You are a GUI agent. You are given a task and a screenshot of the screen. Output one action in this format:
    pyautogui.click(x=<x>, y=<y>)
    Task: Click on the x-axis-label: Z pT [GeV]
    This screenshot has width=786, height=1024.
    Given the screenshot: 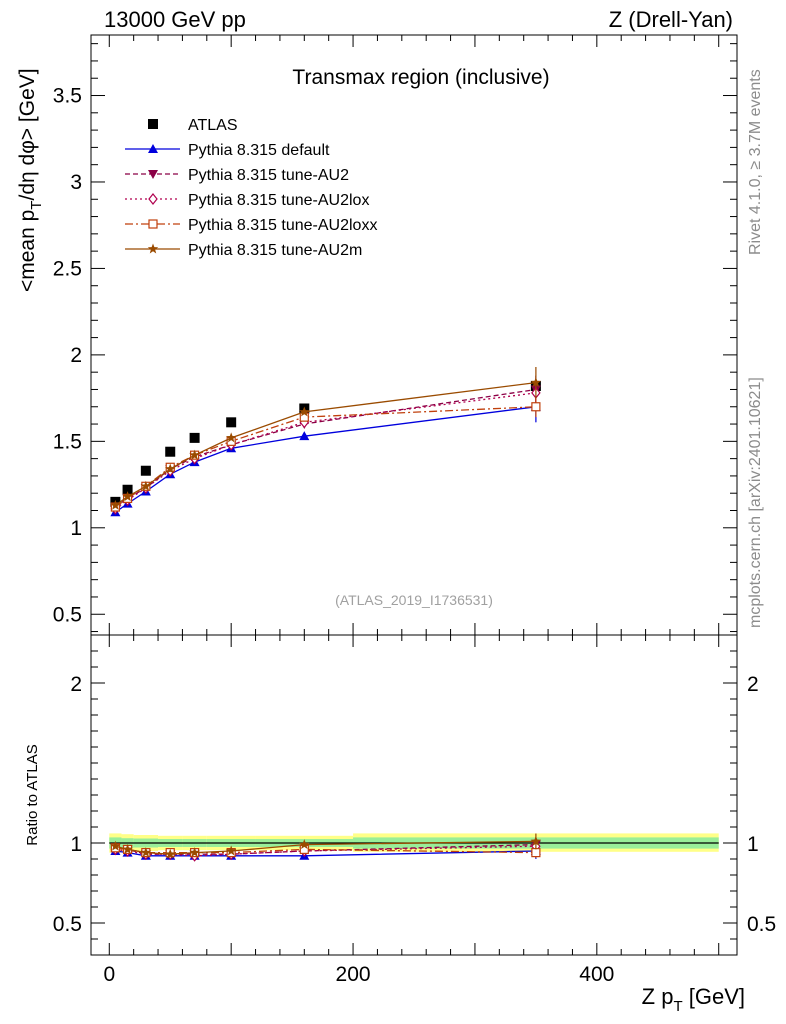 What is the action you would take?
    pyautogui.click(x=693, y=999)
    